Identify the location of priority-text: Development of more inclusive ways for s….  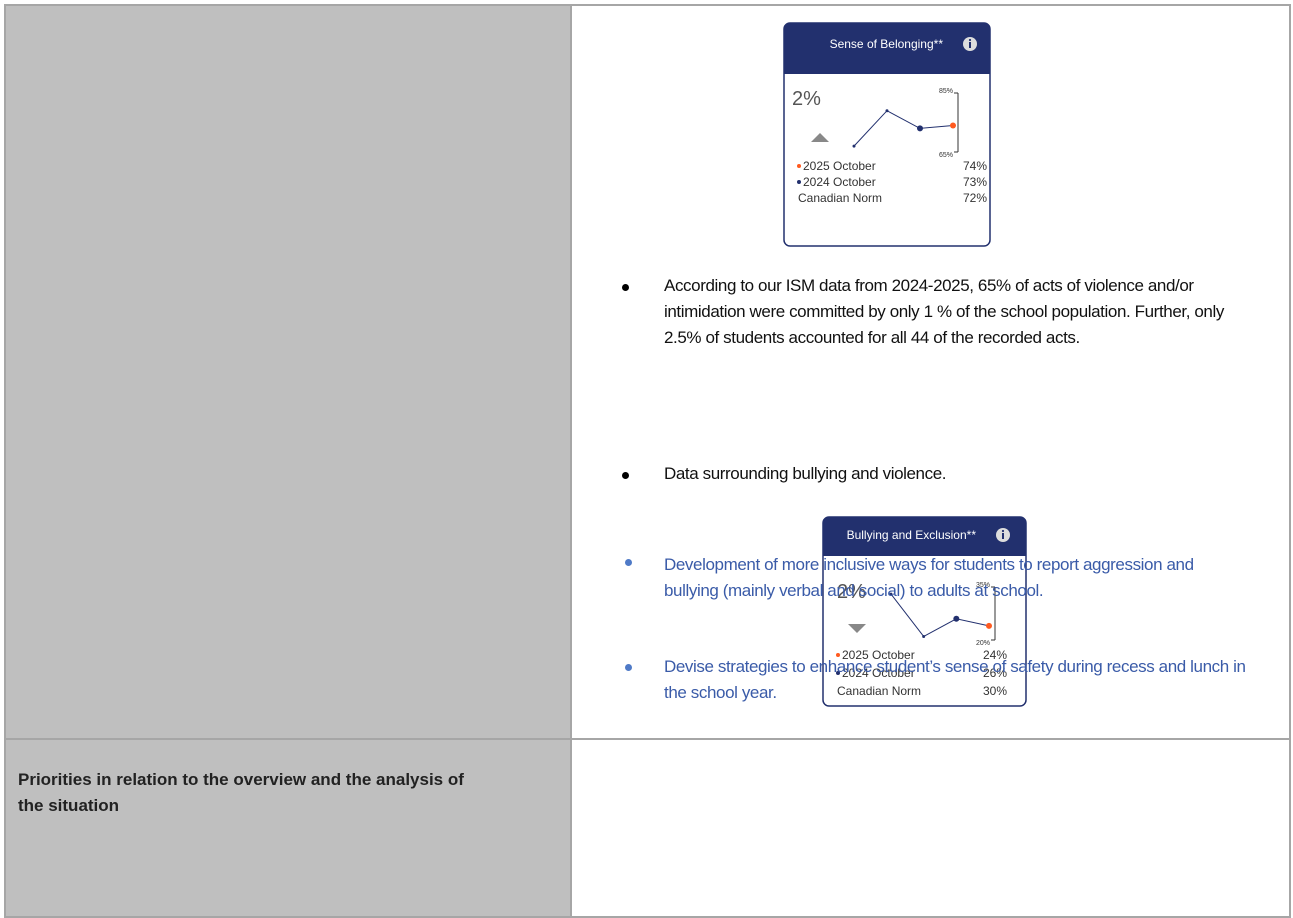
(929, 577).